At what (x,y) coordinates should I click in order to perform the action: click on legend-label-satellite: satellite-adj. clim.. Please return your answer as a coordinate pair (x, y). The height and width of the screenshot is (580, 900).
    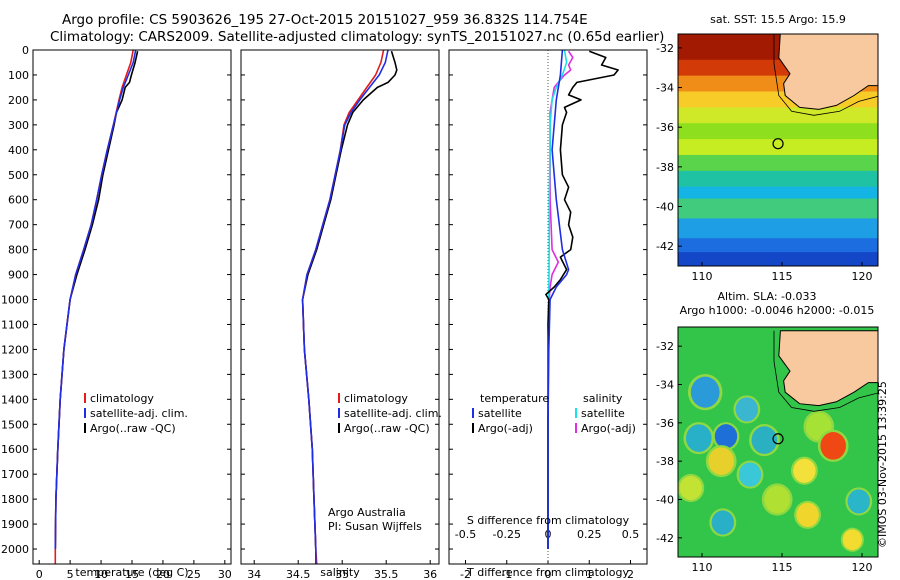
    Looking at the image, I should click on (139, 413).